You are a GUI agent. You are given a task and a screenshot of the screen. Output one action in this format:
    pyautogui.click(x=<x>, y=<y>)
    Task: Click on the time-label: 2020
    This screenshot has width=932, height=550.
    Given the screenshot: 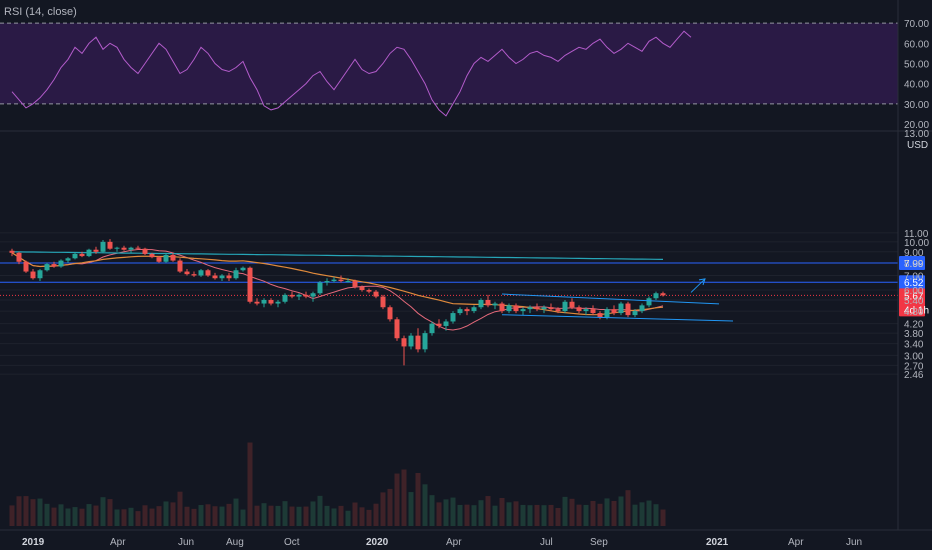 What is the action you would take?
    pyautogui.click(x=377, y=542)
    